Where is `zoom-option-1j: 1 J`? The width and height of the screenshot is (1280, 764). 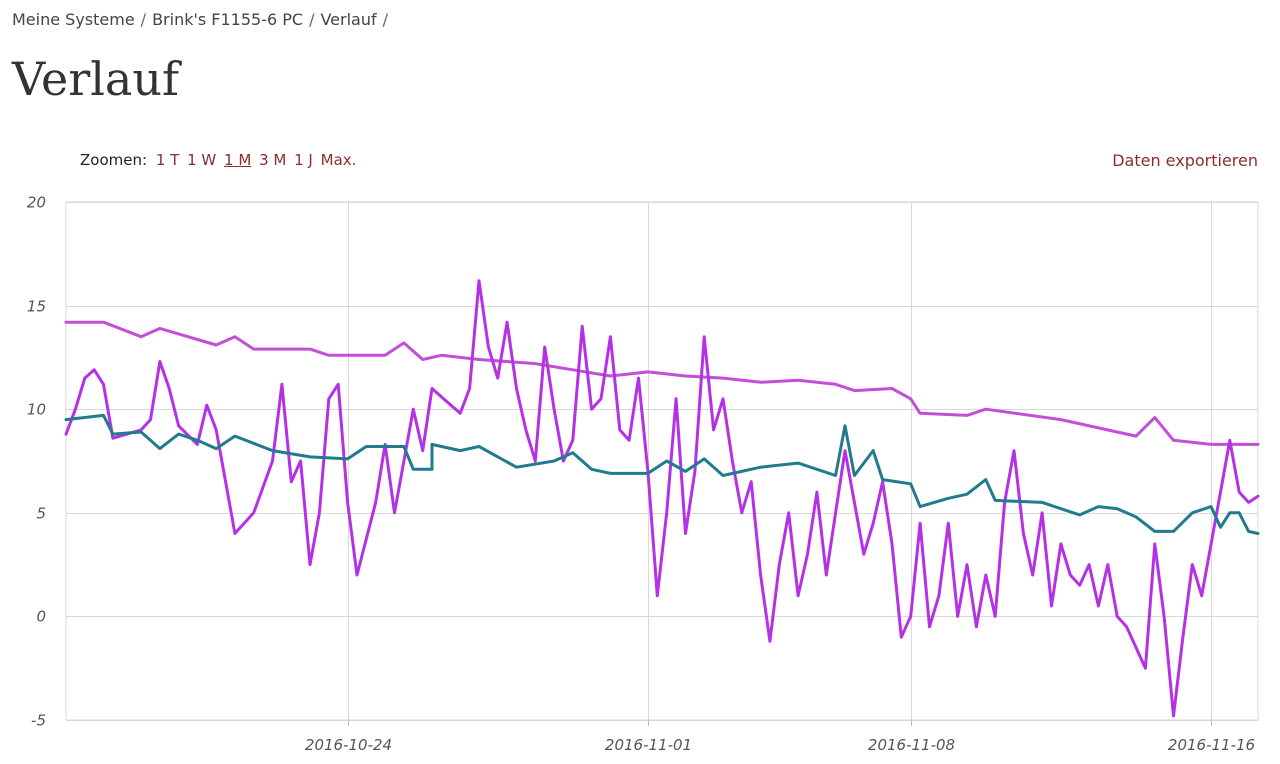 zoom-option-1j: 1 J is located at coordinates (303, 160).